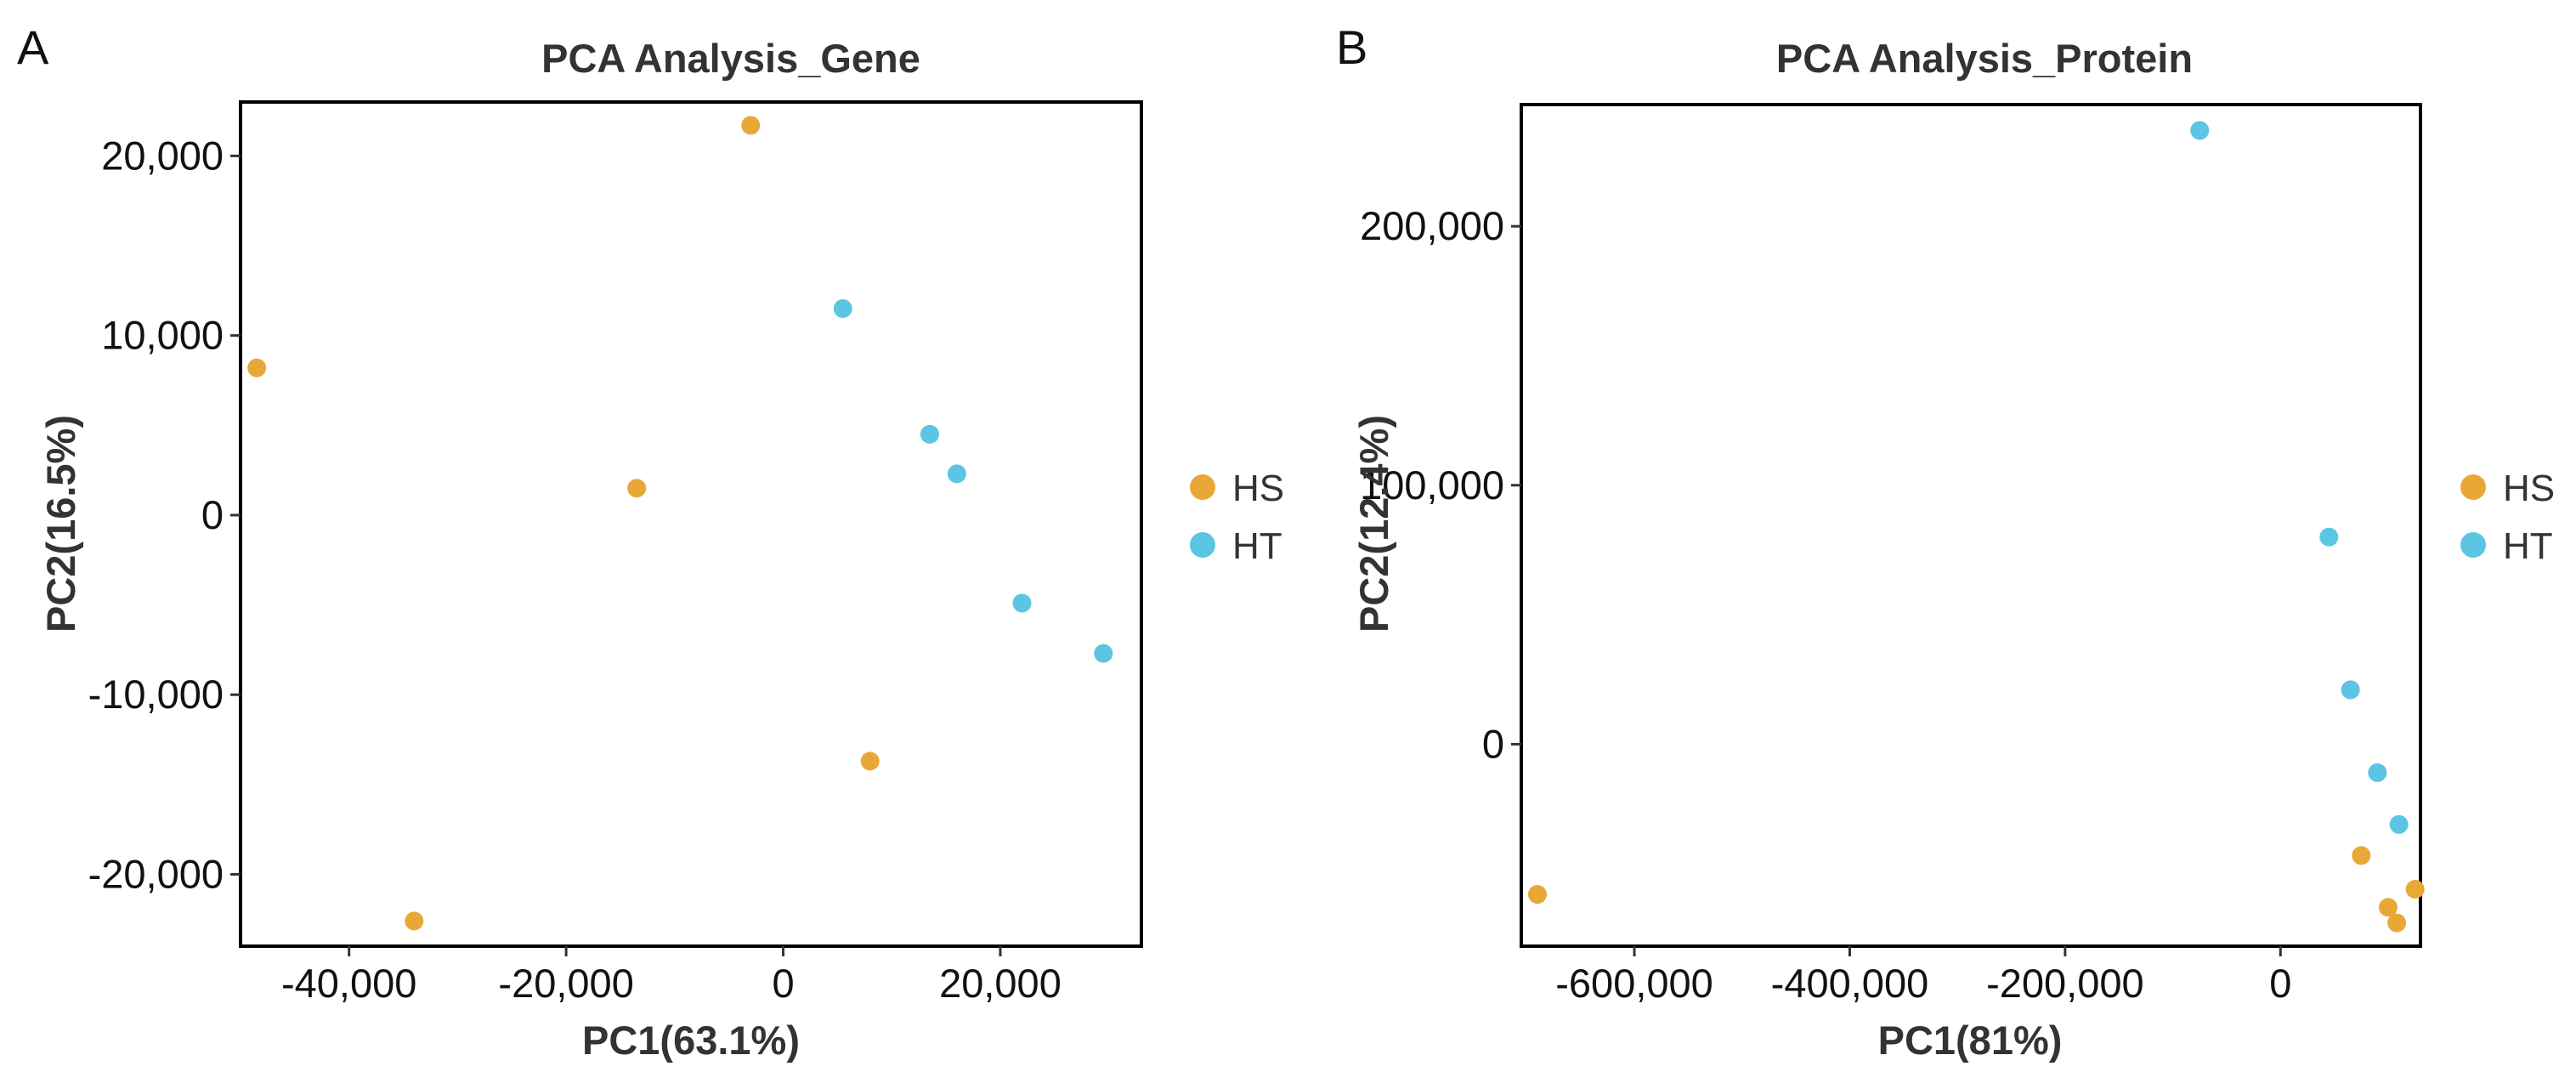  What do you see at coordinates (1000, 983) in the screenshot?
I see `x-tick-label: 20,000` at bounding box center [1000, 983].